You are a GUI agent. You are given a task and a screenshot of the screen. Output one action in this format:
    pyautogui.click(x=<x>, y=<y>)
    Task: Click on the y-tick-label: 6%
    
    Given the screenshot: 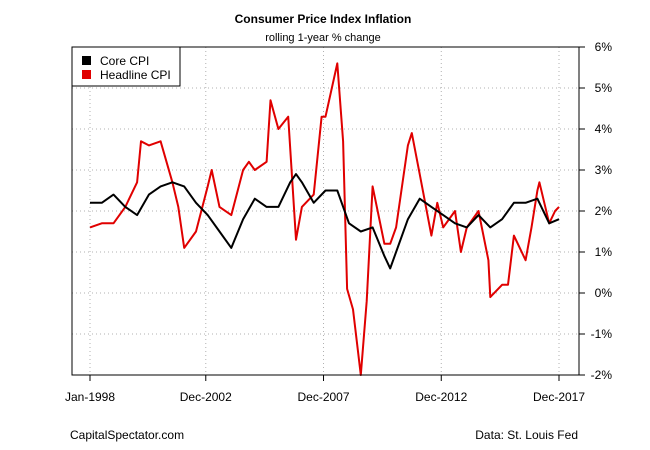 What is the action you would take?
    pyautogui.click(x=604, y=47)
    